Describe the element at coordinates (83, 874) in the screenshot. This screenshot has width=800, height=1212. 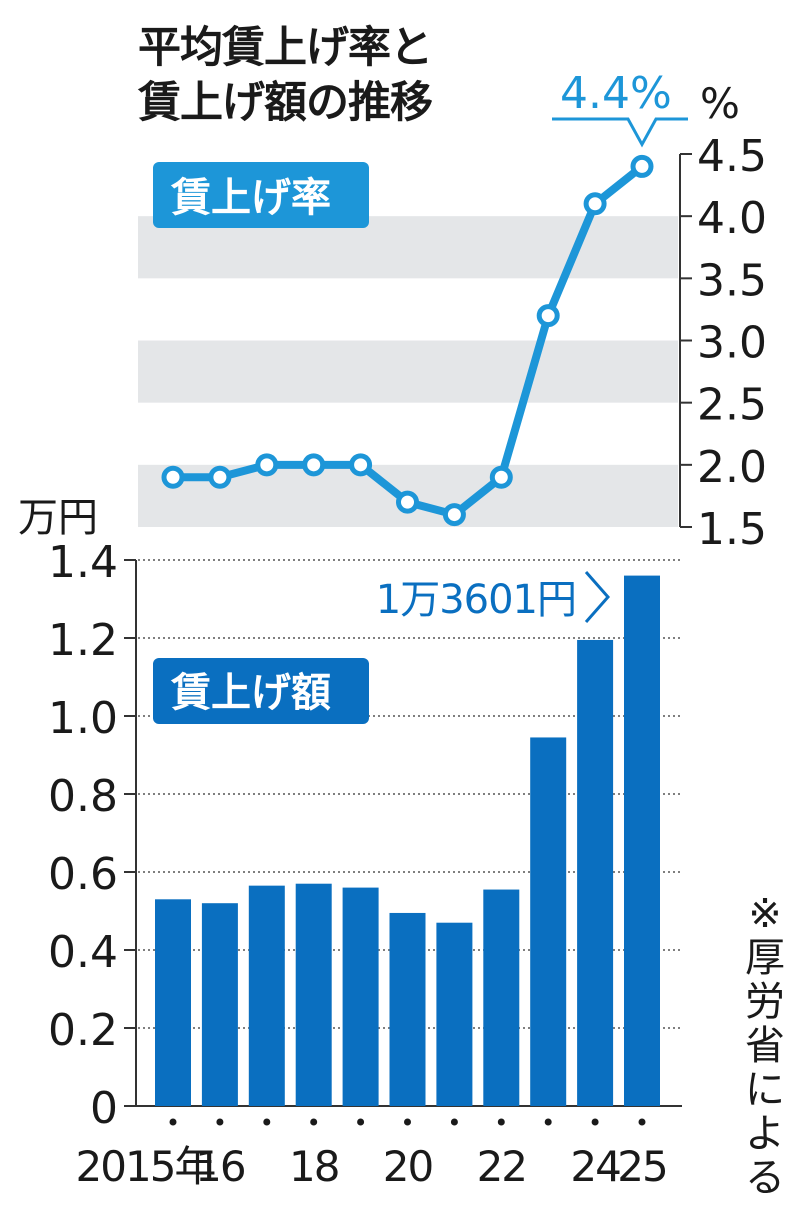
I see `amount-y-tick-label: 0.6` at that location.